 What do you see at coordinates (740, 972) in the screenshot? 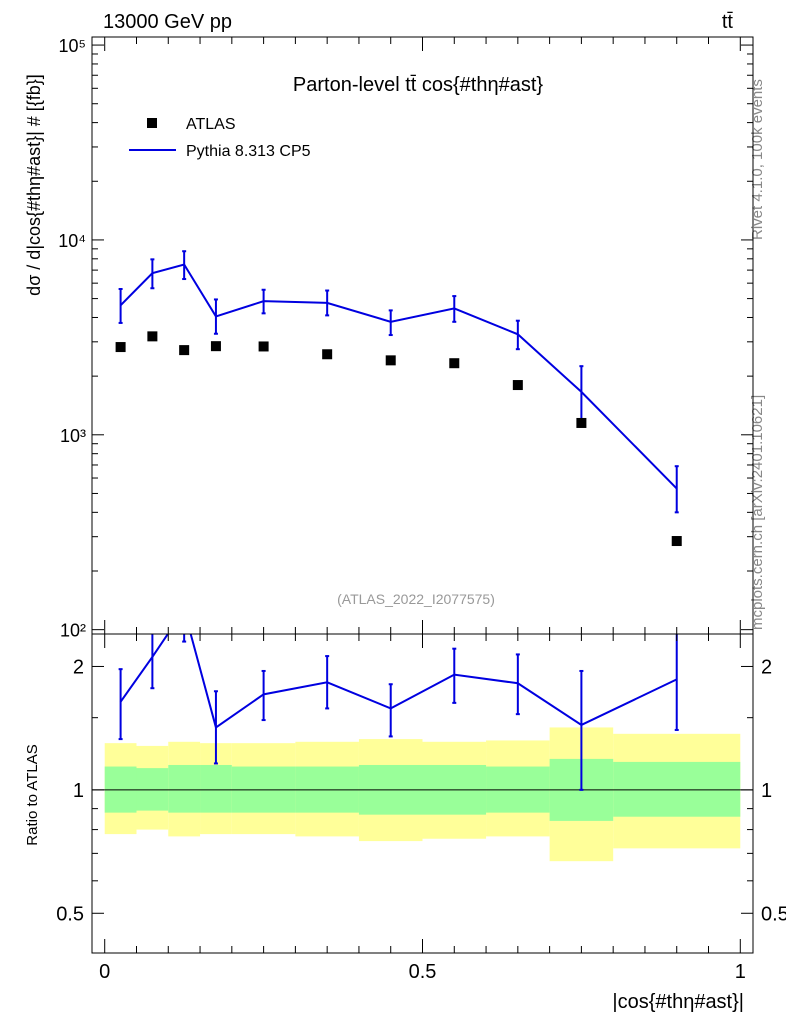
I see `ratio-x-tick-label: 1` at bounding box center [740, 972].